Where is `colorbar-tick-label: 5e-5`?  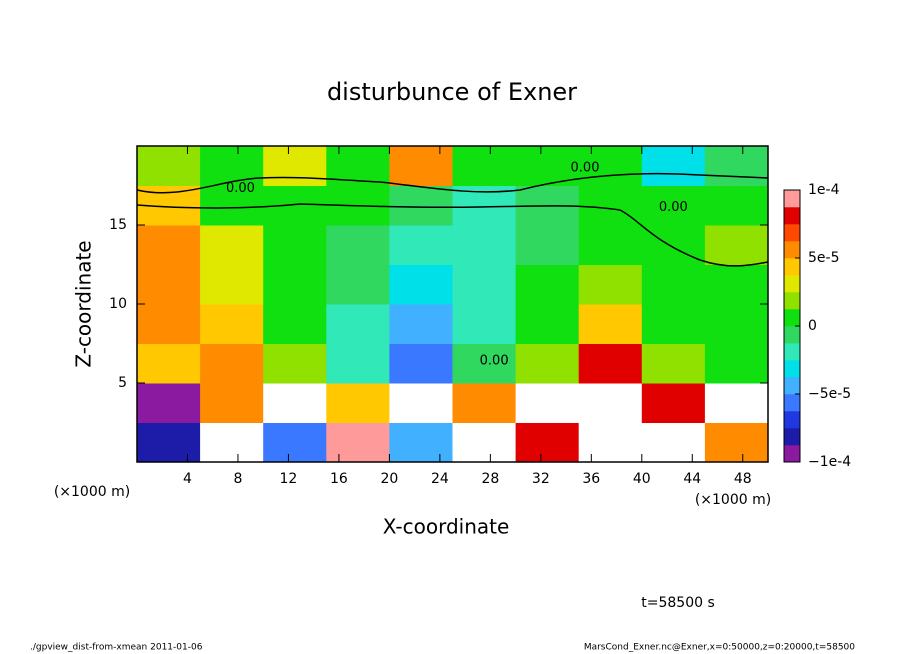 colorbar-tick-label: 5e-5 is located at coordinates (823, 258).